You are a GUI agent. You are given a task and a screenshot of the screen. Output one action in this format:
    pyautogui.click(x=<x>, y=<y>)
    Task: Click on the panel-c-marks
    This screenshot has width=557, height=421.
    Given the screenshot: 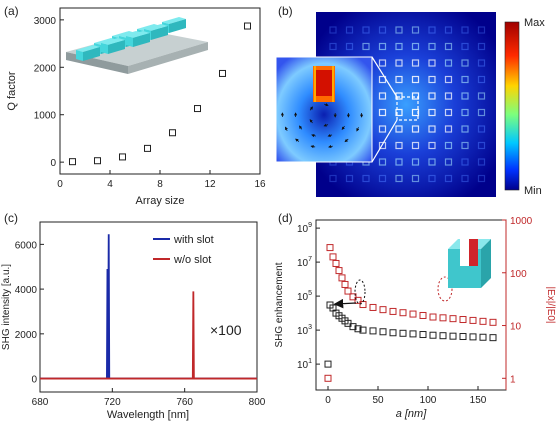 What is the action you would take?
    pyautogui.click(x=148, y=307)
    